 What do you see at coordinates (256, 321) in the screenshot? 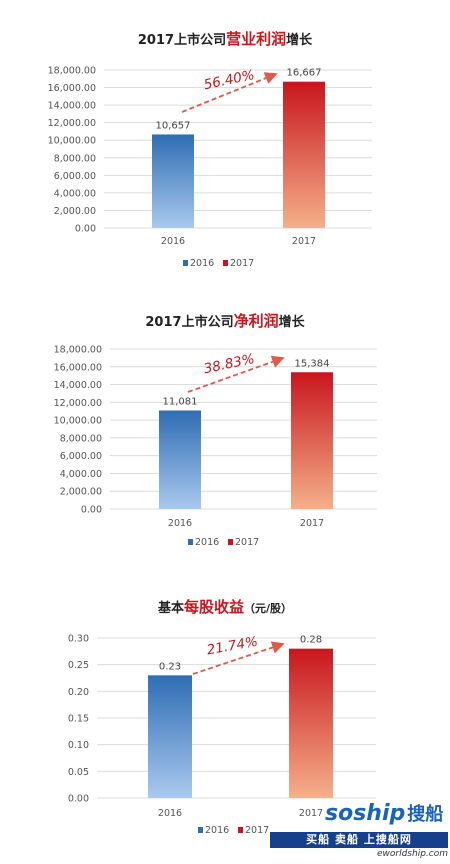
I see `title-highlight: 净利润` at bounding box center [256, 321].